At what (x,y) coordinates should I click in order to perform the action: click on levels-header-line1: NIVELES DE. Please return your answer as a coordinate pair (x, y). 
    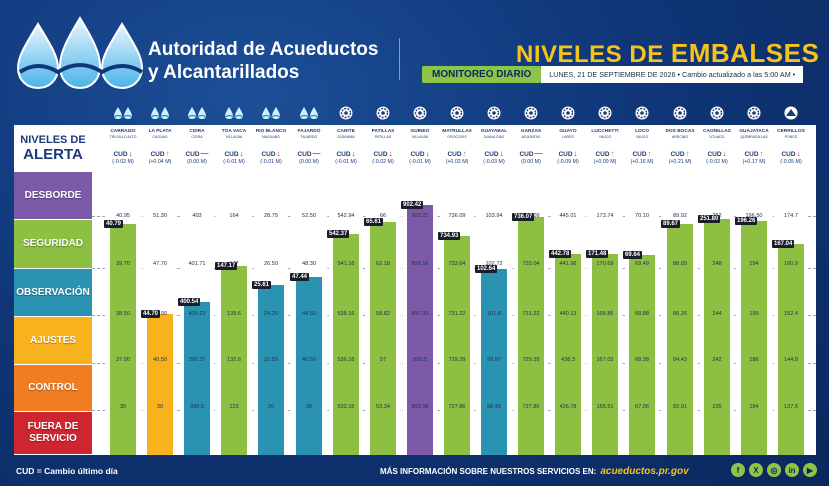
    Looking at the image, I should click on (53, 140).